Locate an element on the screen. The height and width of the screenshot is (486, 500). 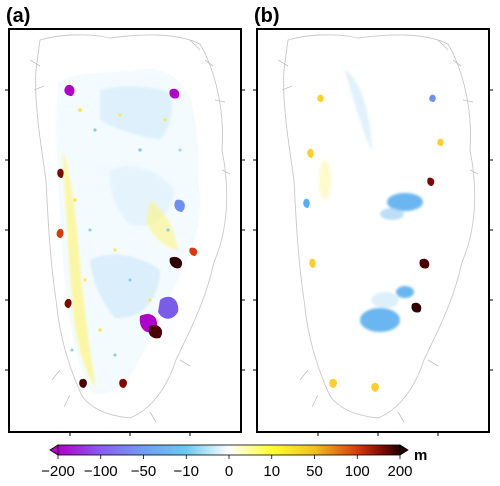
colorbar-tick-label: 10 is located at coordinates (271, 471).